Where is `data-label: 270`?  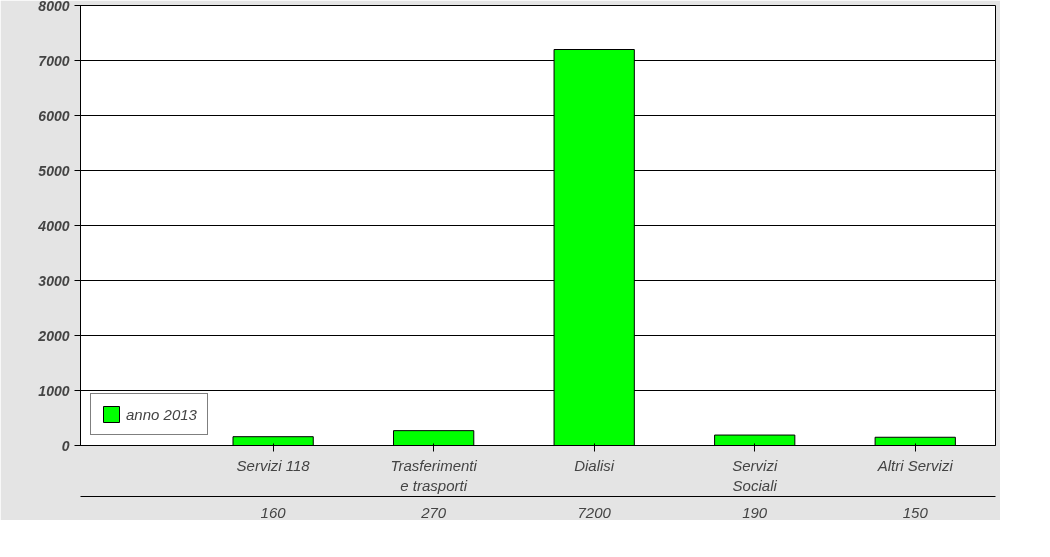 data-label: 270 is located at coordinates (433, 512).